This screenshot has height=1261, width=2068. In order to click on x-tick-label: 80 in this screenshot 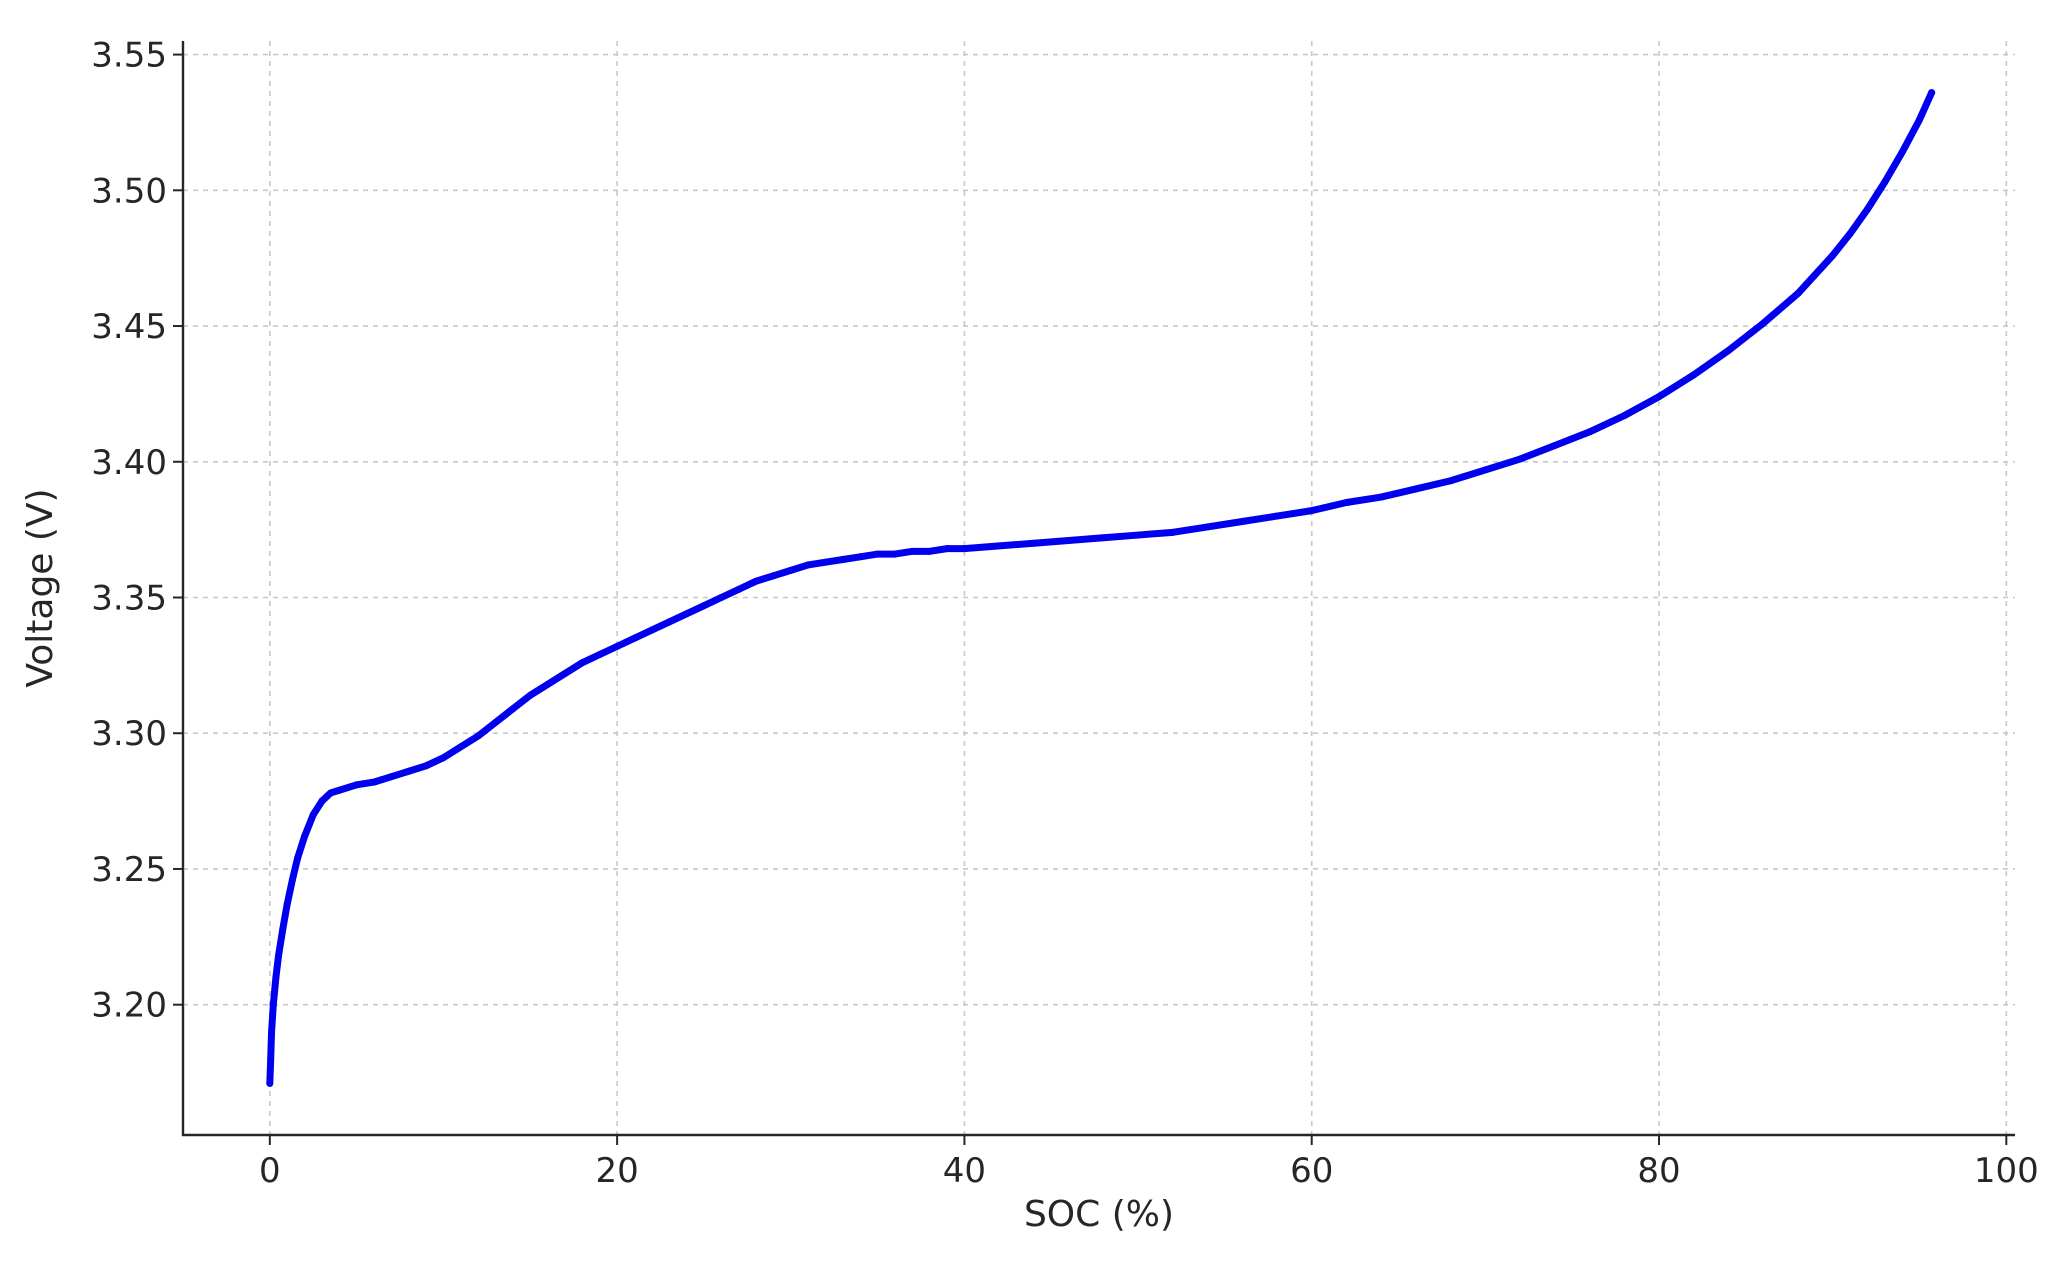, I will do `click(1658, 1171)`.